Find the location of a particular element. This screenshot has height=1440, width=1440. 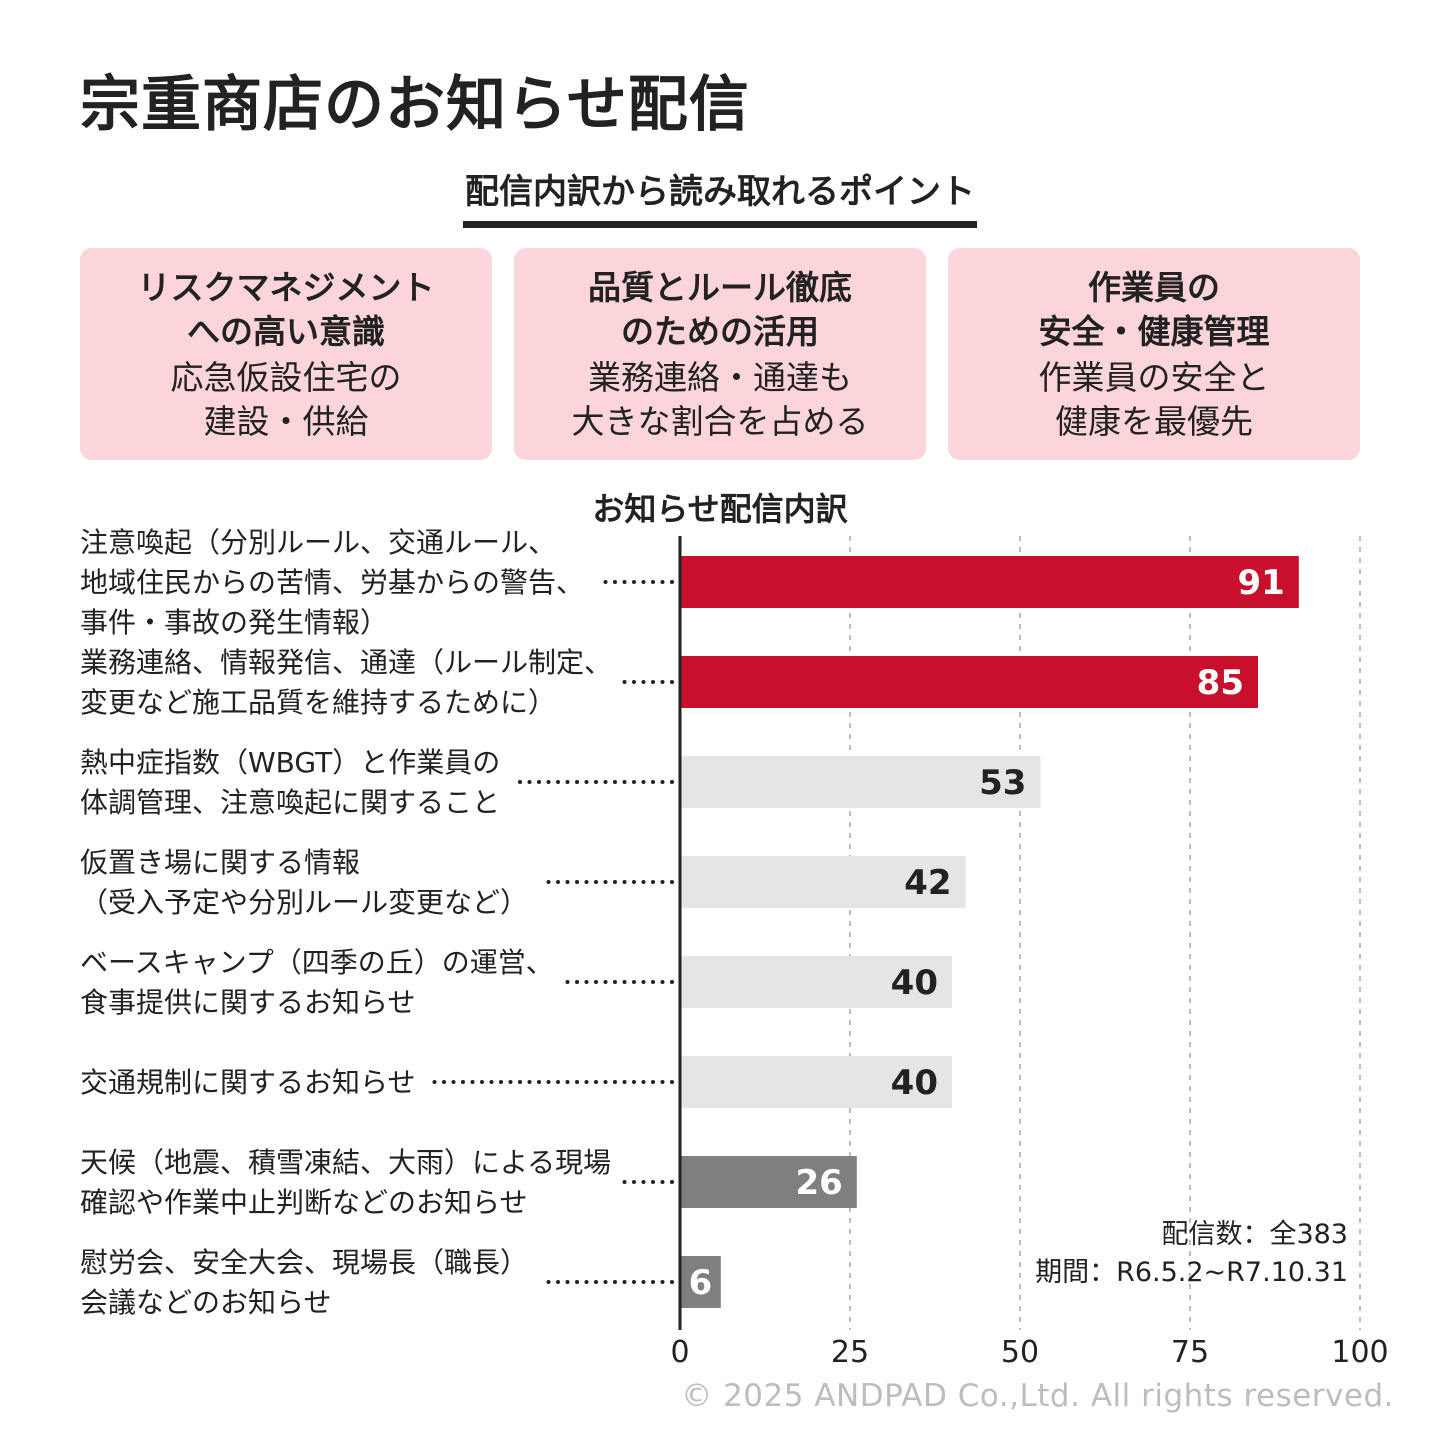

category-label-line: 事件・事故の発生情報） is located at coordinates (234, 622).